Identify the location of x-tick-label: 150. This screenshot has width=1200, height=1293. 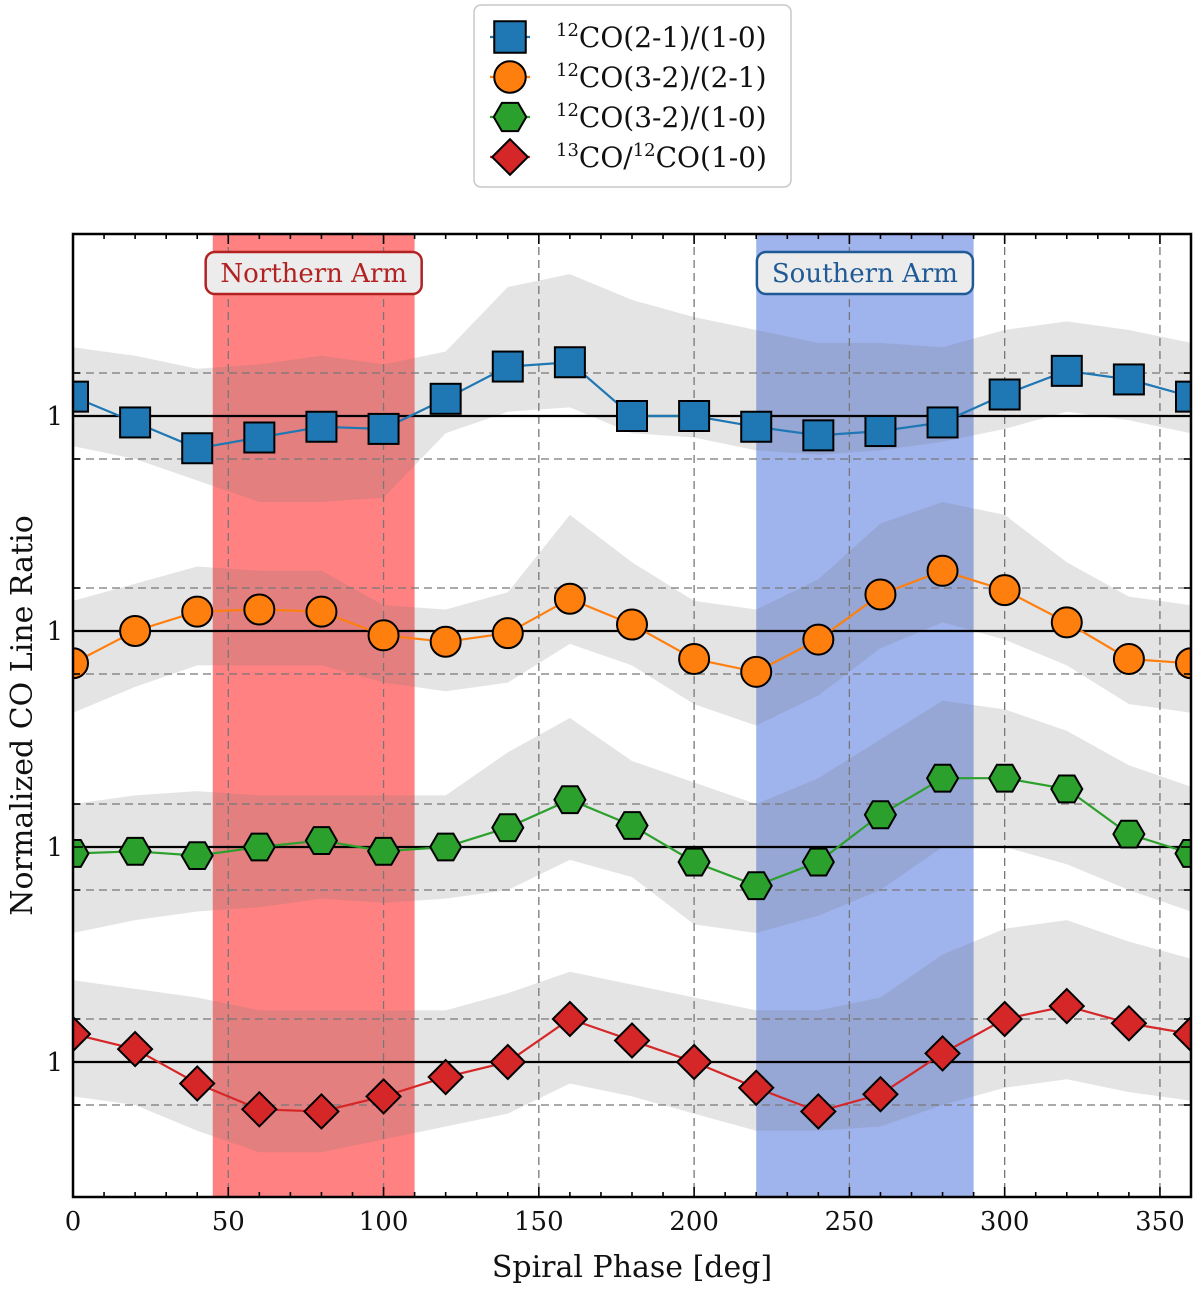
(539, 1222).